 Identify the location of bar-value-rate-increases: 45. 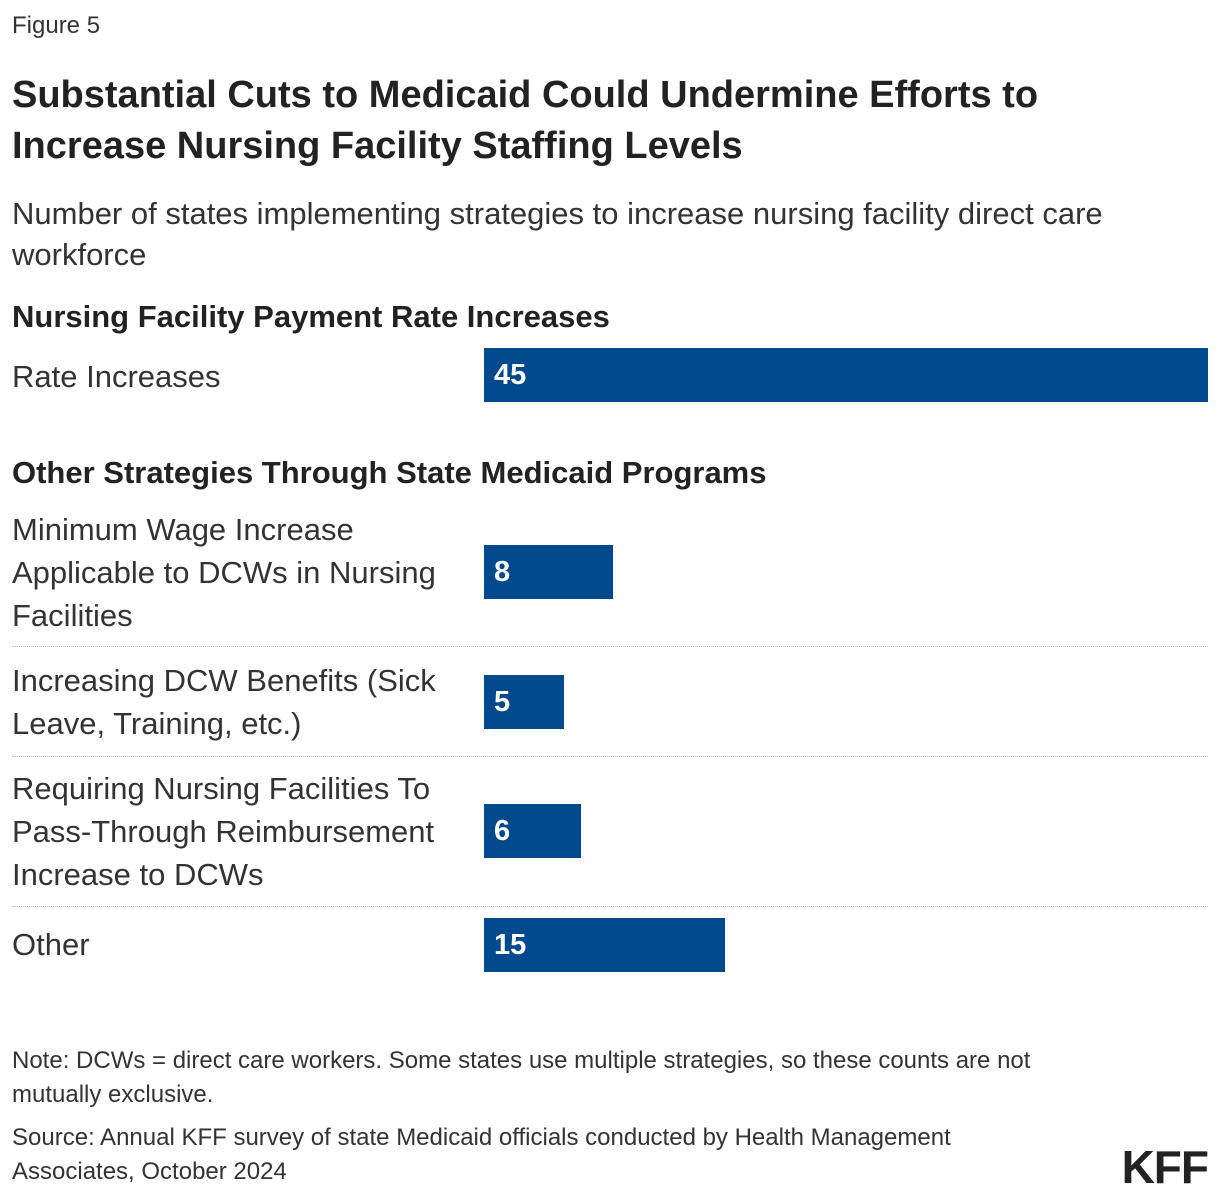
(510, 375).